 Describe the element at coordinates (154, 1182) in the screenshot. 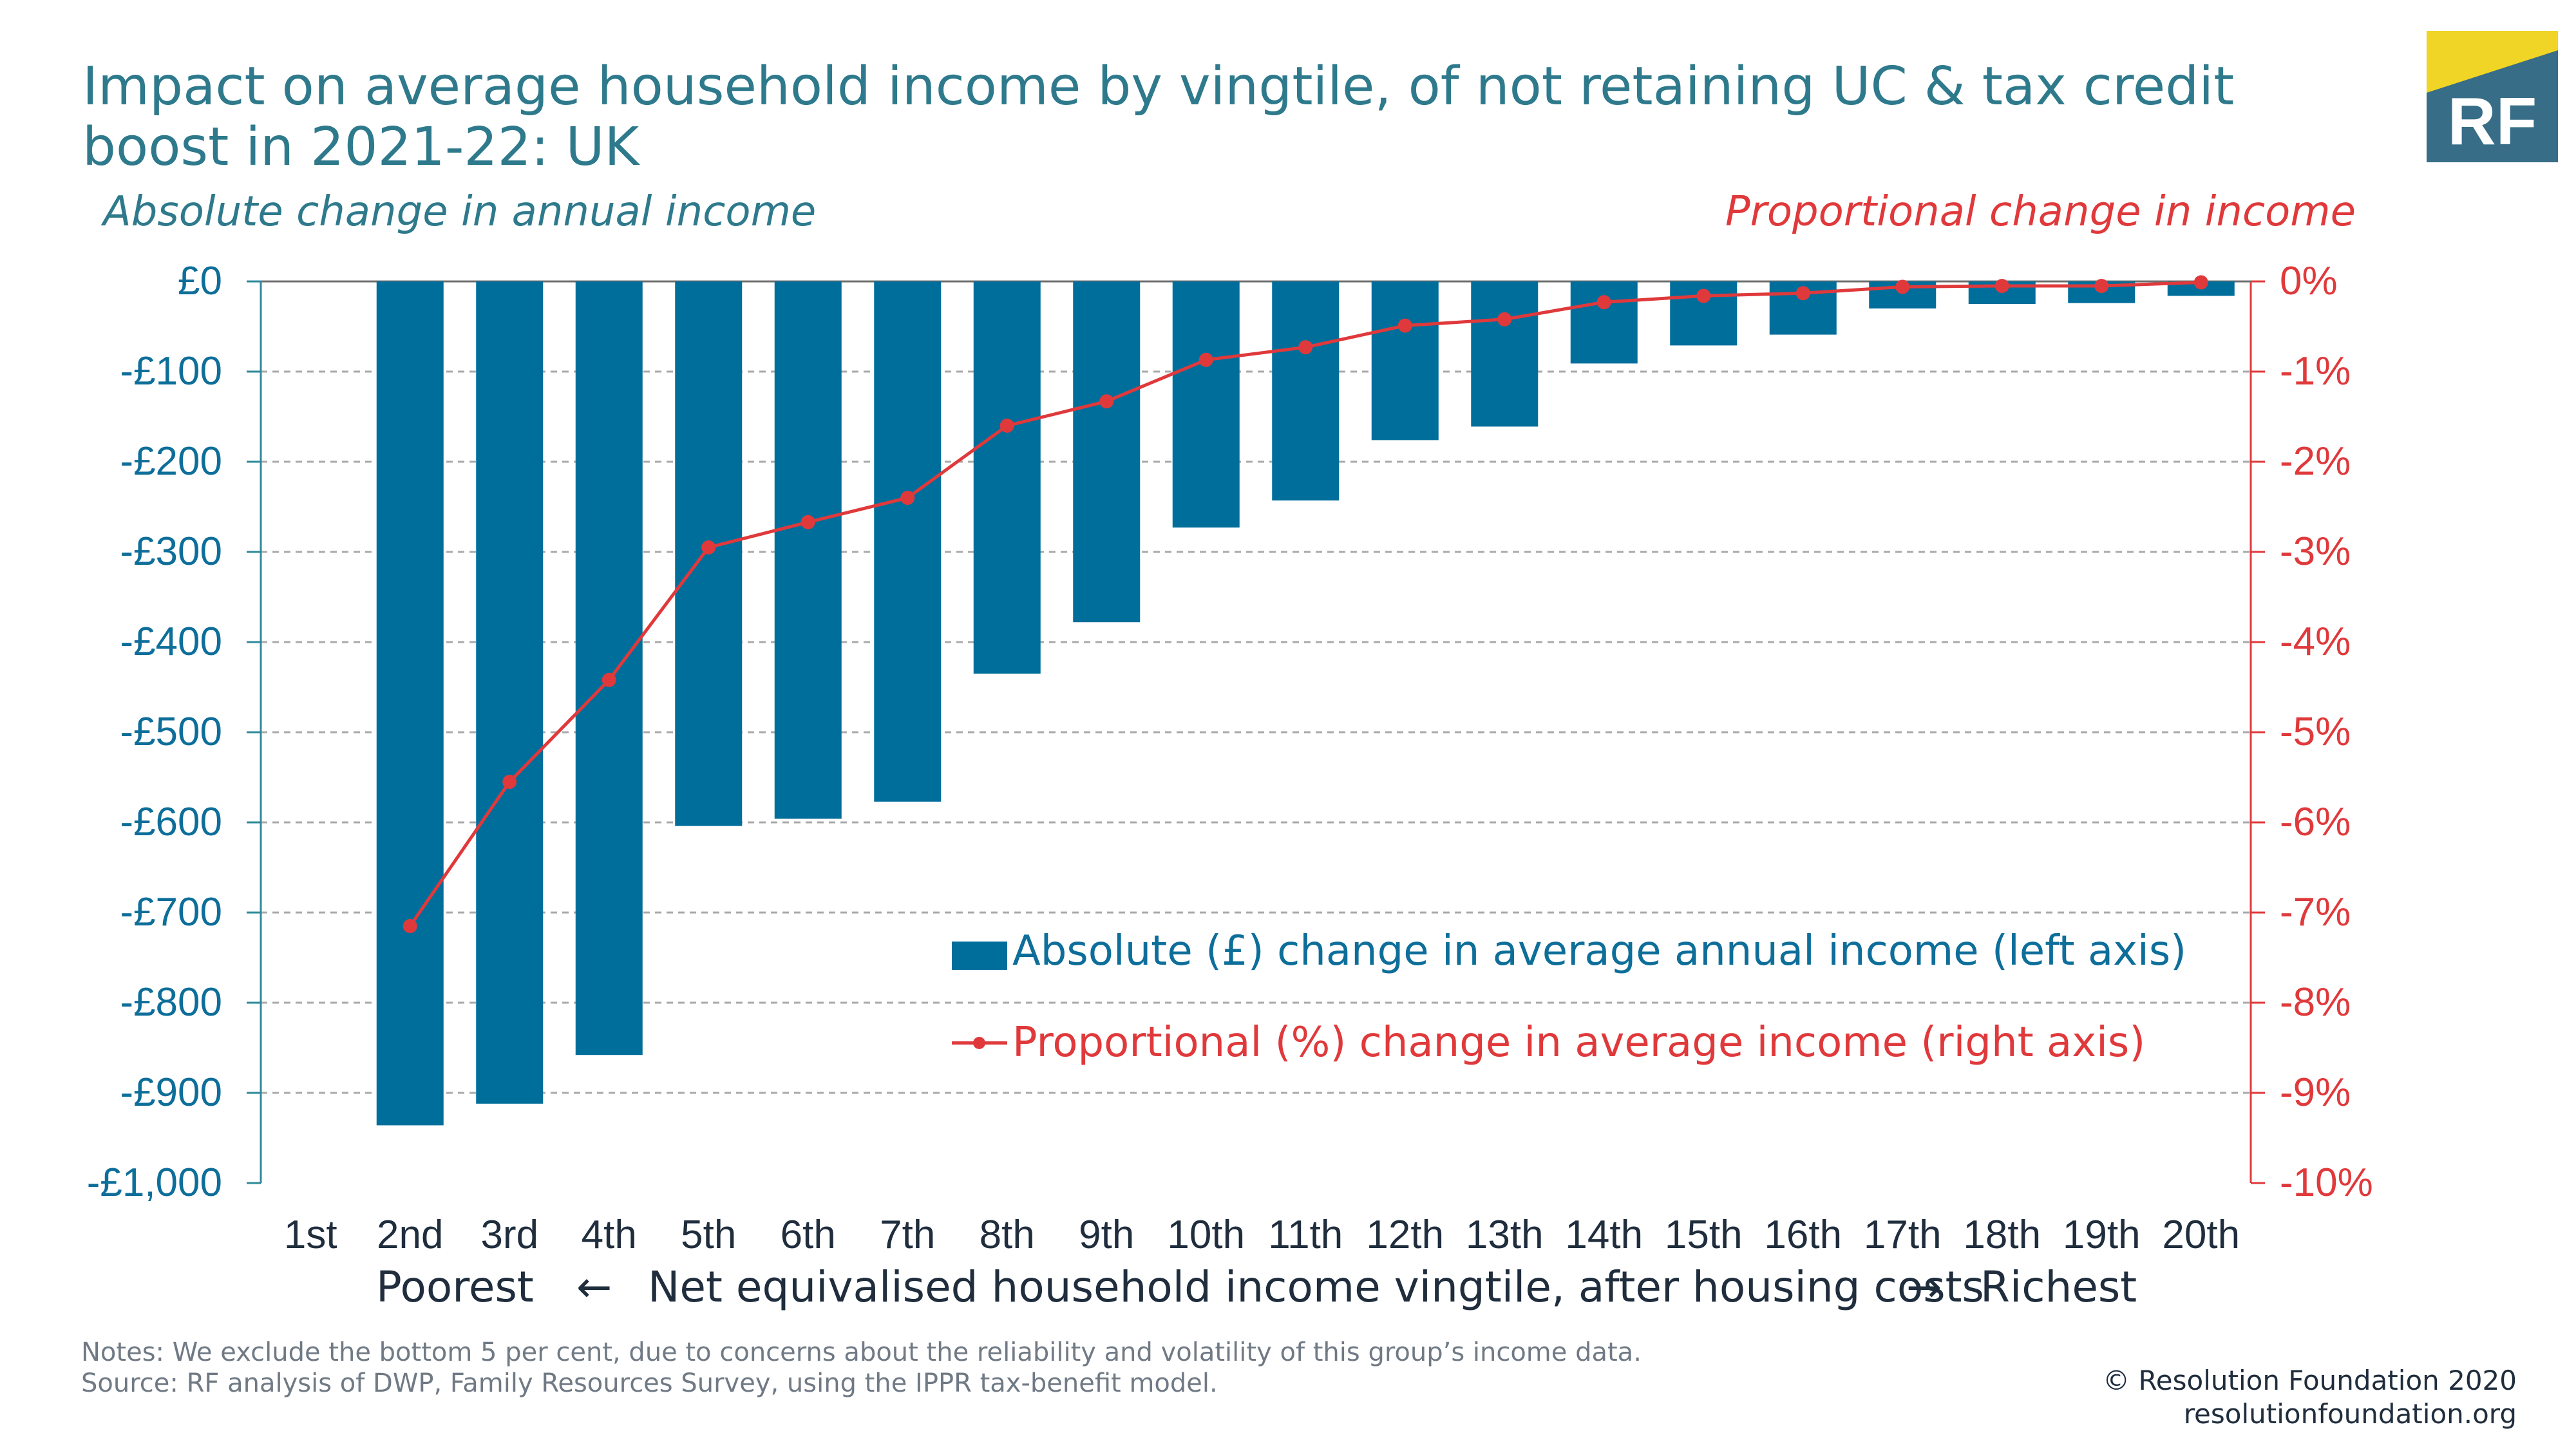

I see `left-axis-tick-label: -£1,000` at that location.